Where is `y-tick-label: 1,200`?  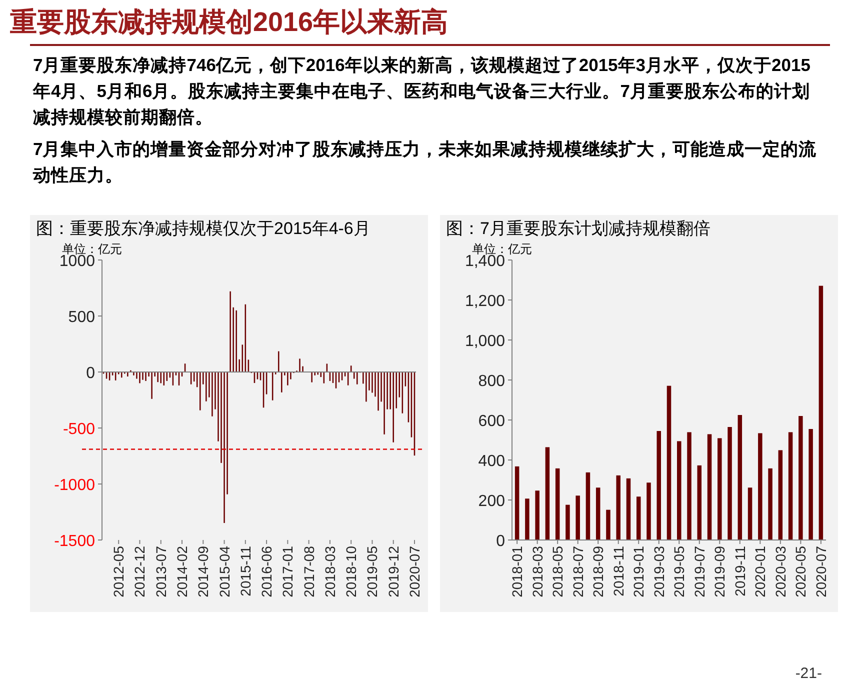 y-tick-label: 1,200 is located at coordinates (485, 301).